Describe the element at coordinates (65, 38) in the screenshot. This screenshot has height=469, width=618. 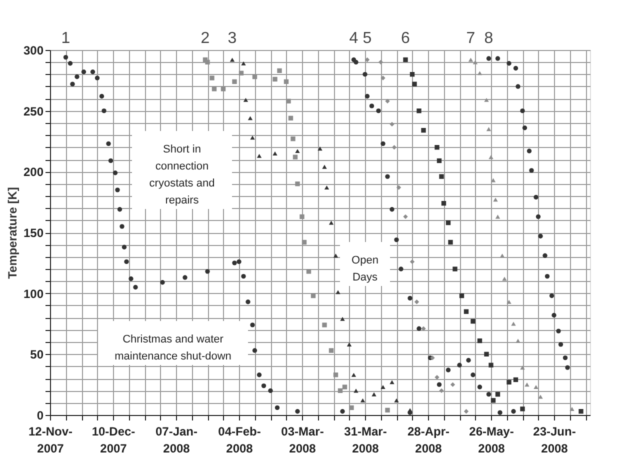
I see `series-label: 1` at that location.